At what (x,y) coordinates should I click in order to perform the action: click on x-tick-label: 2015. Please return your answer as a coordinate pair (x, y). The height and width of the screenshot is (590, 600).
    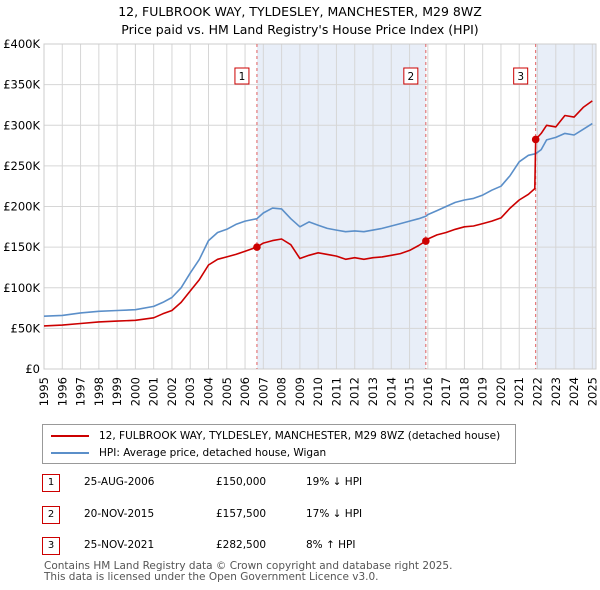
    Looking at the image, I should click on (410, 391).